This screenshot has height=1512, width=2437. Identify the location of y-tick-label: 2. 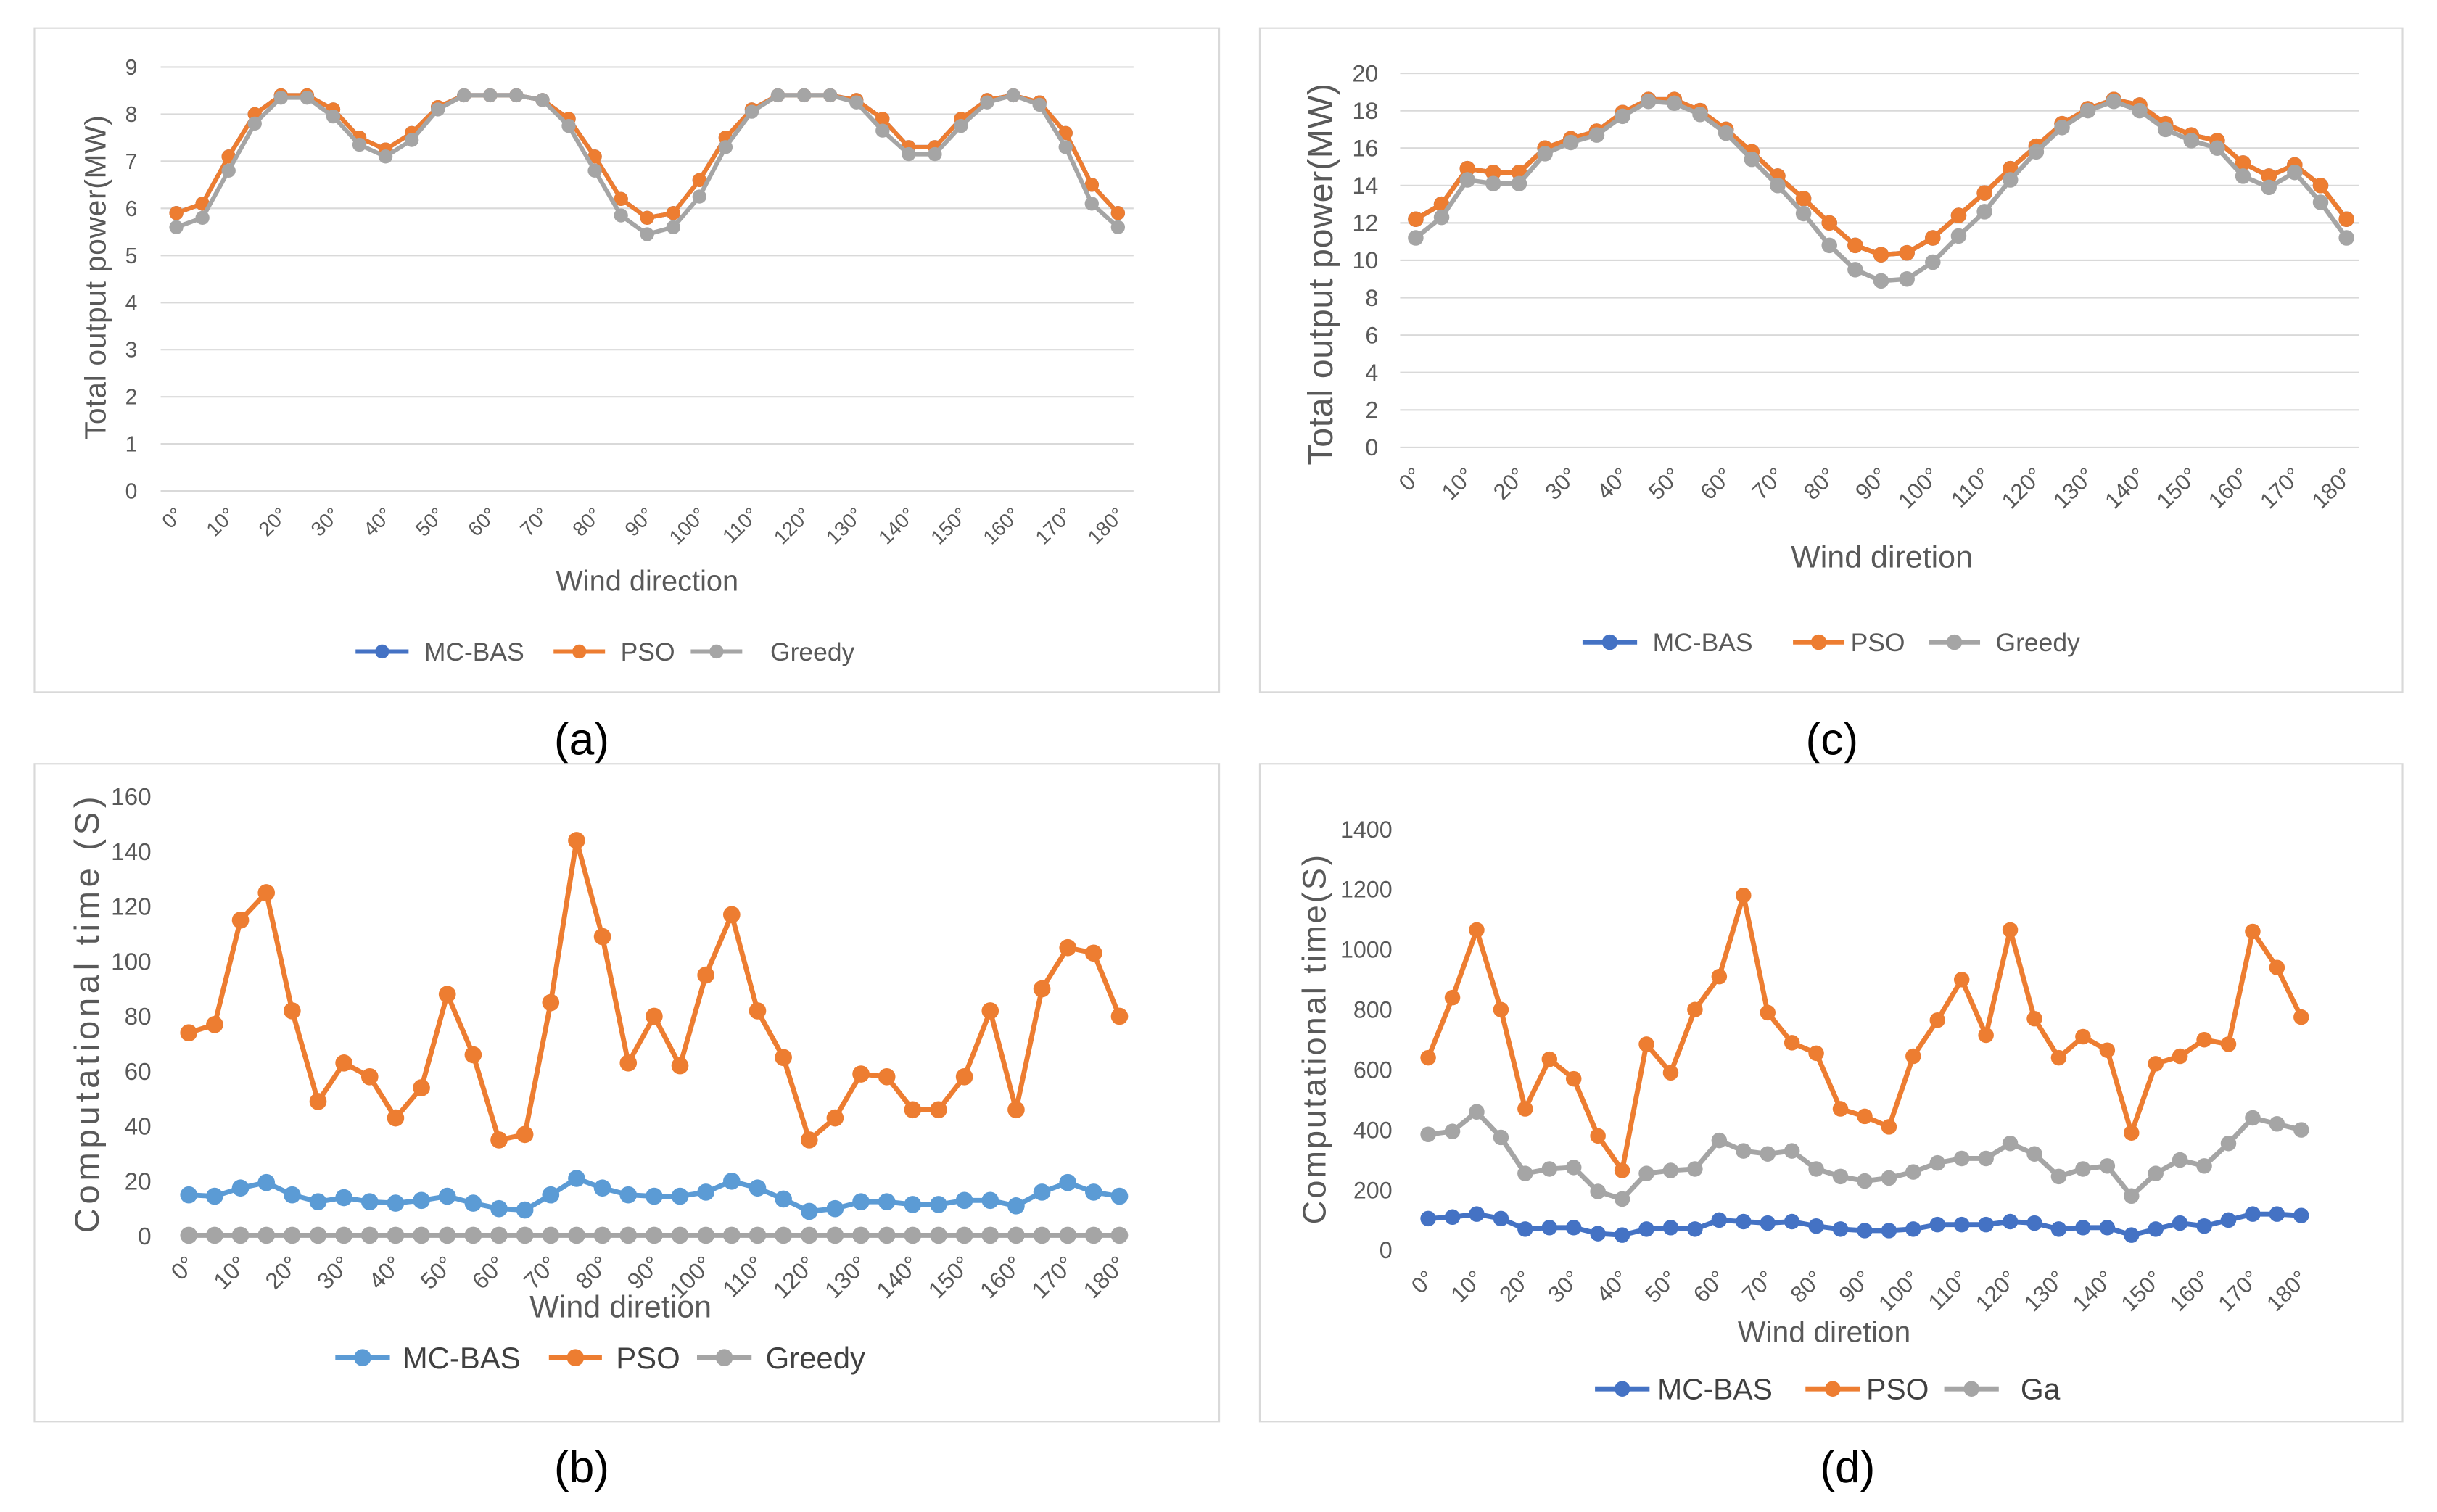
(131, 398).